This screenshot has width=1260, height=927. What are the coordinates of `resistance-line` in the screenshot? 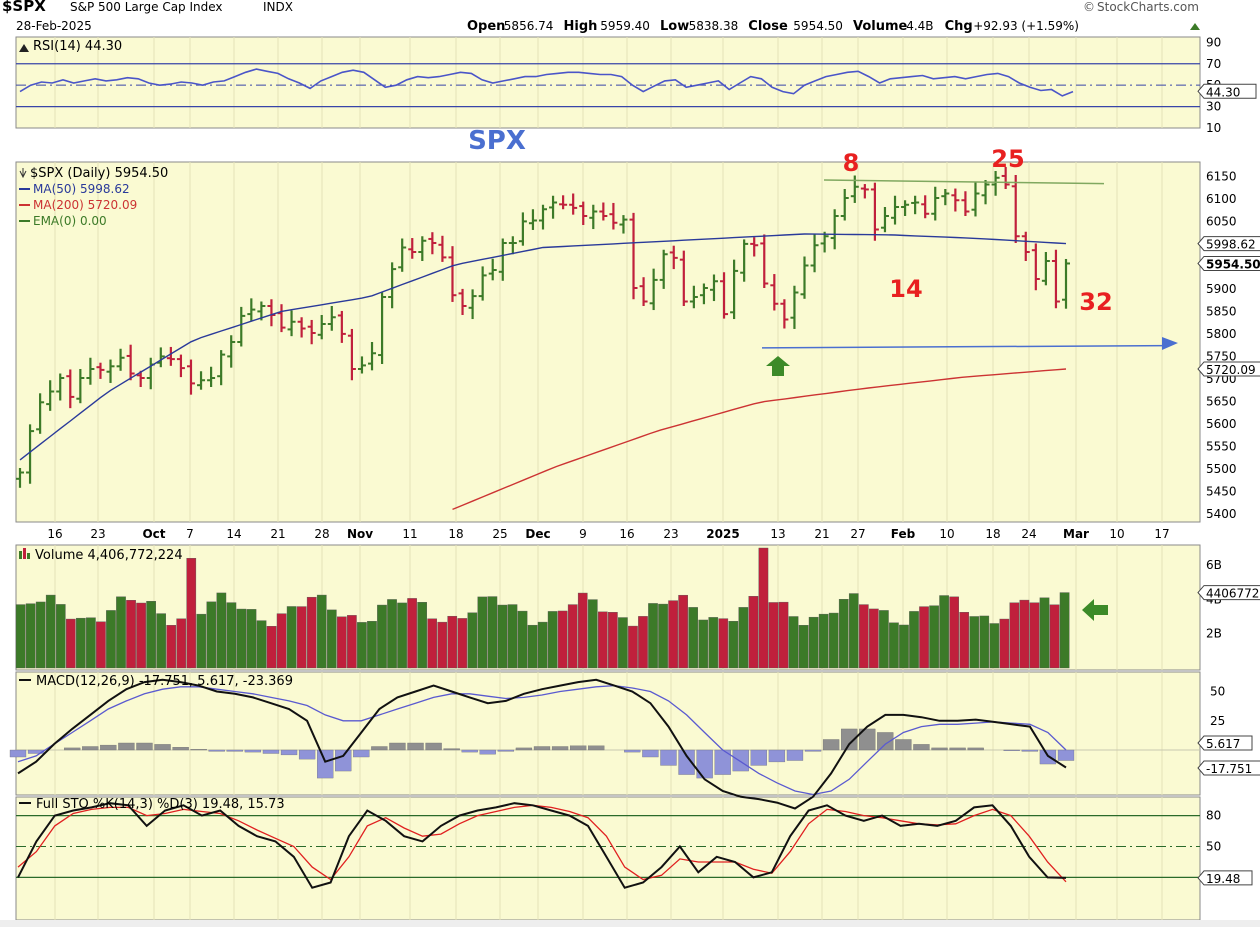 It's located at (964, 182).